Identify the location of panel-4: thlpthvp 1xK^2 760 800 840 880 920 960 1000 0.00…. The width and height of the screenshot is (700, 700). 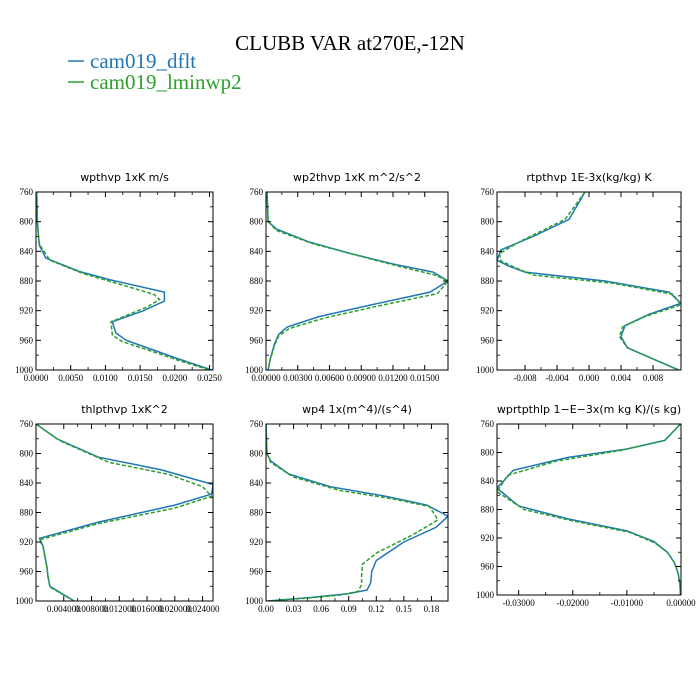
(117, 508).